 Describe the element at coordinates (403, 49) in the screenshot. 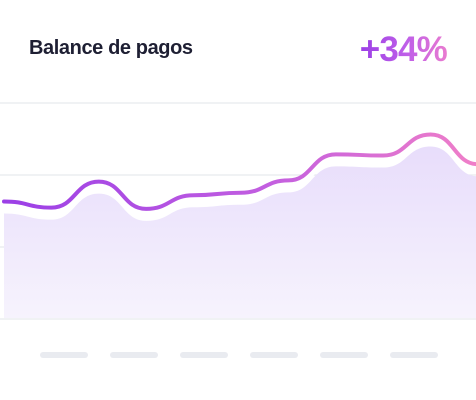

I see `change-percentage: +34%` at that location.